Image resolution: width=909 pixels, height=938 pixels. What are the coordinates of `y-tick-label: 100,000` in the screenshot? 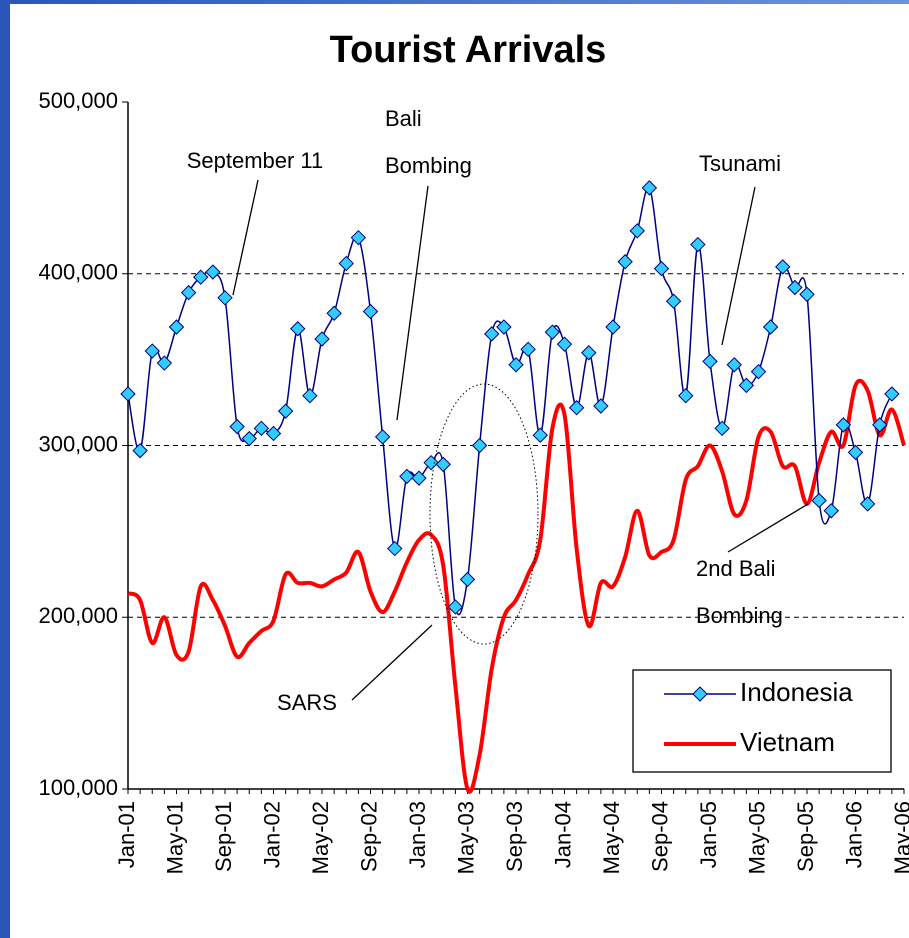 It's located at (78, 787).